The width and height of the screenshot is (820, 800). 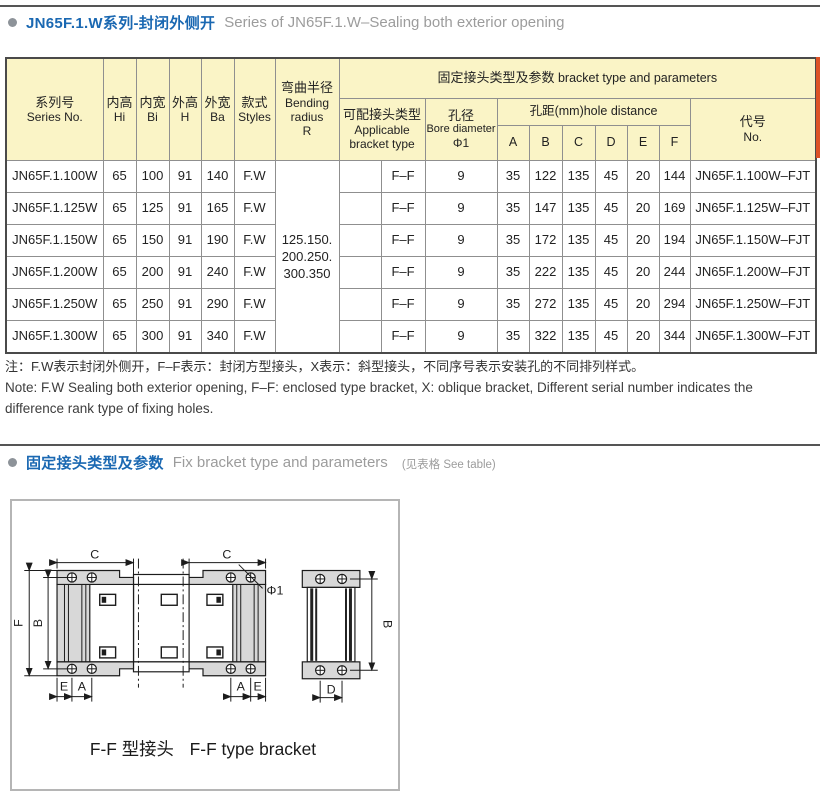 I want to click on cell-bi: 100, so click(x=152, y=176).